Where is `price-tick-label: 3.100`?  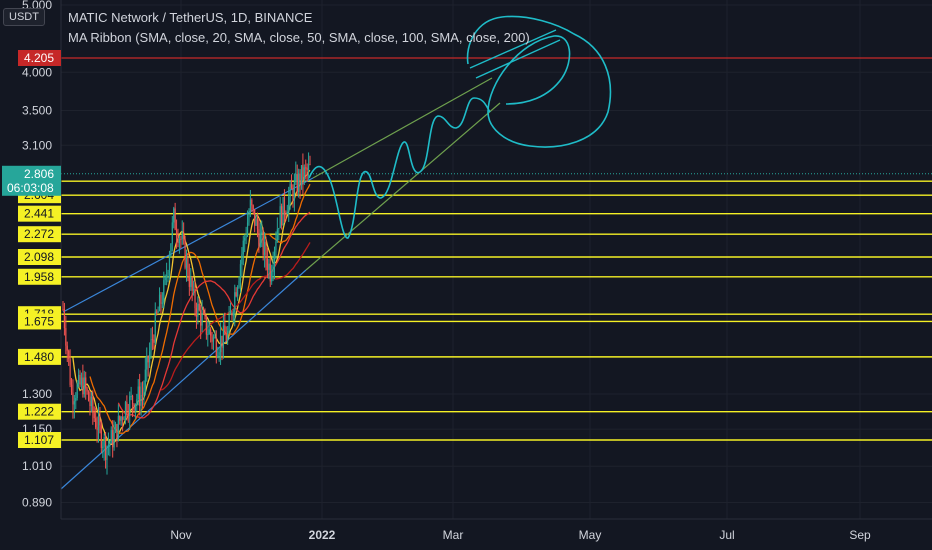
price-tick-label: 3.100 is located at coordinates (37, 145).